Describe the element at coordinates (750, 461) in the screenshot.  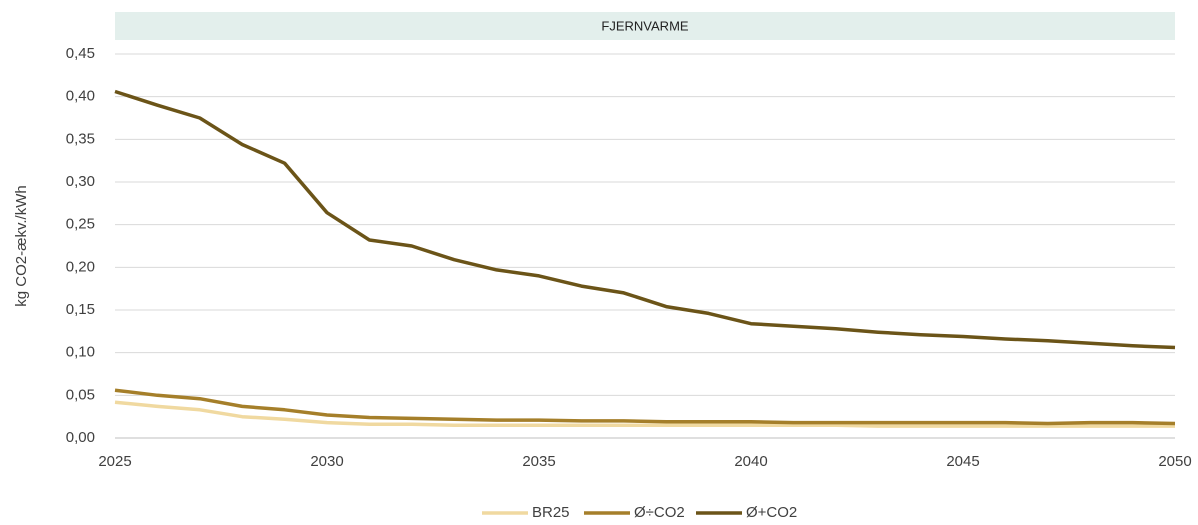
I see `x-tick-label: 2040` at that location.